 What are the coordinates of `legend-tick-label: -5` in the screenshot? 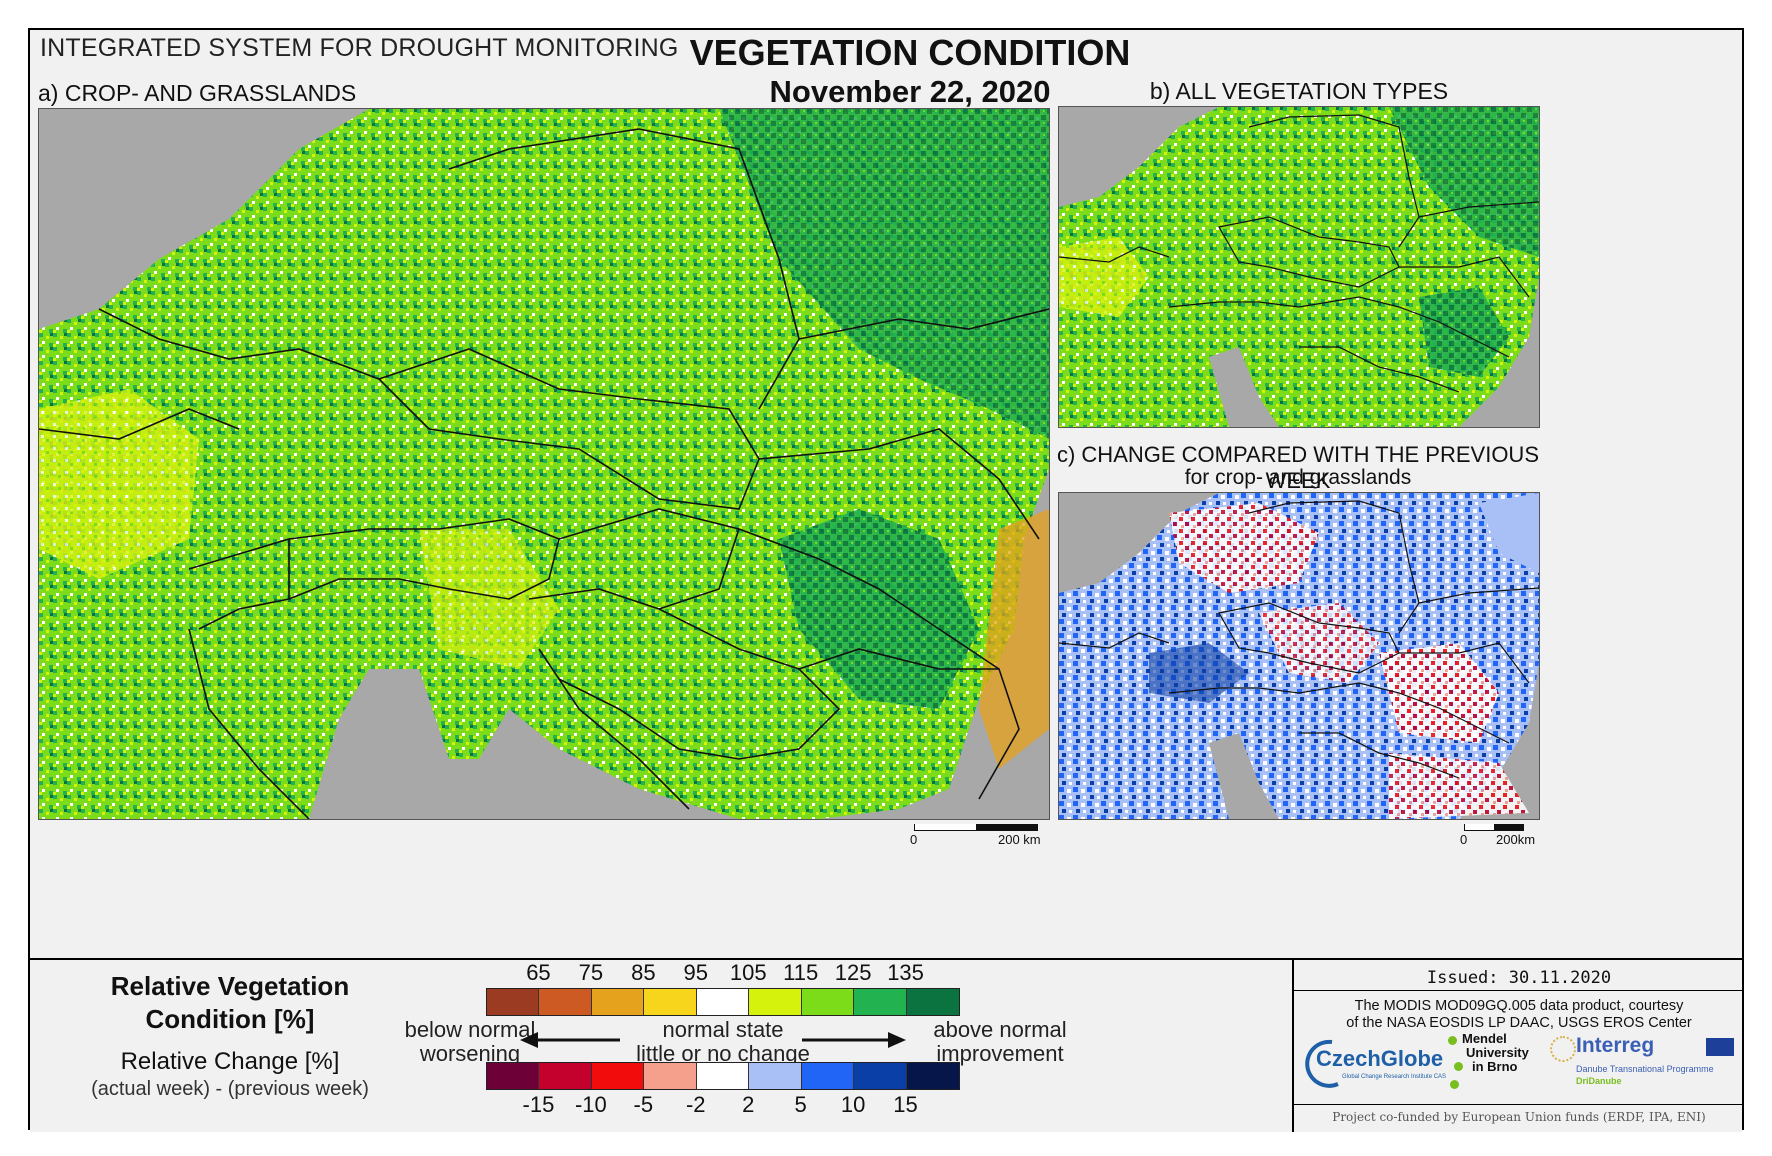 It's located at (643, 1104).